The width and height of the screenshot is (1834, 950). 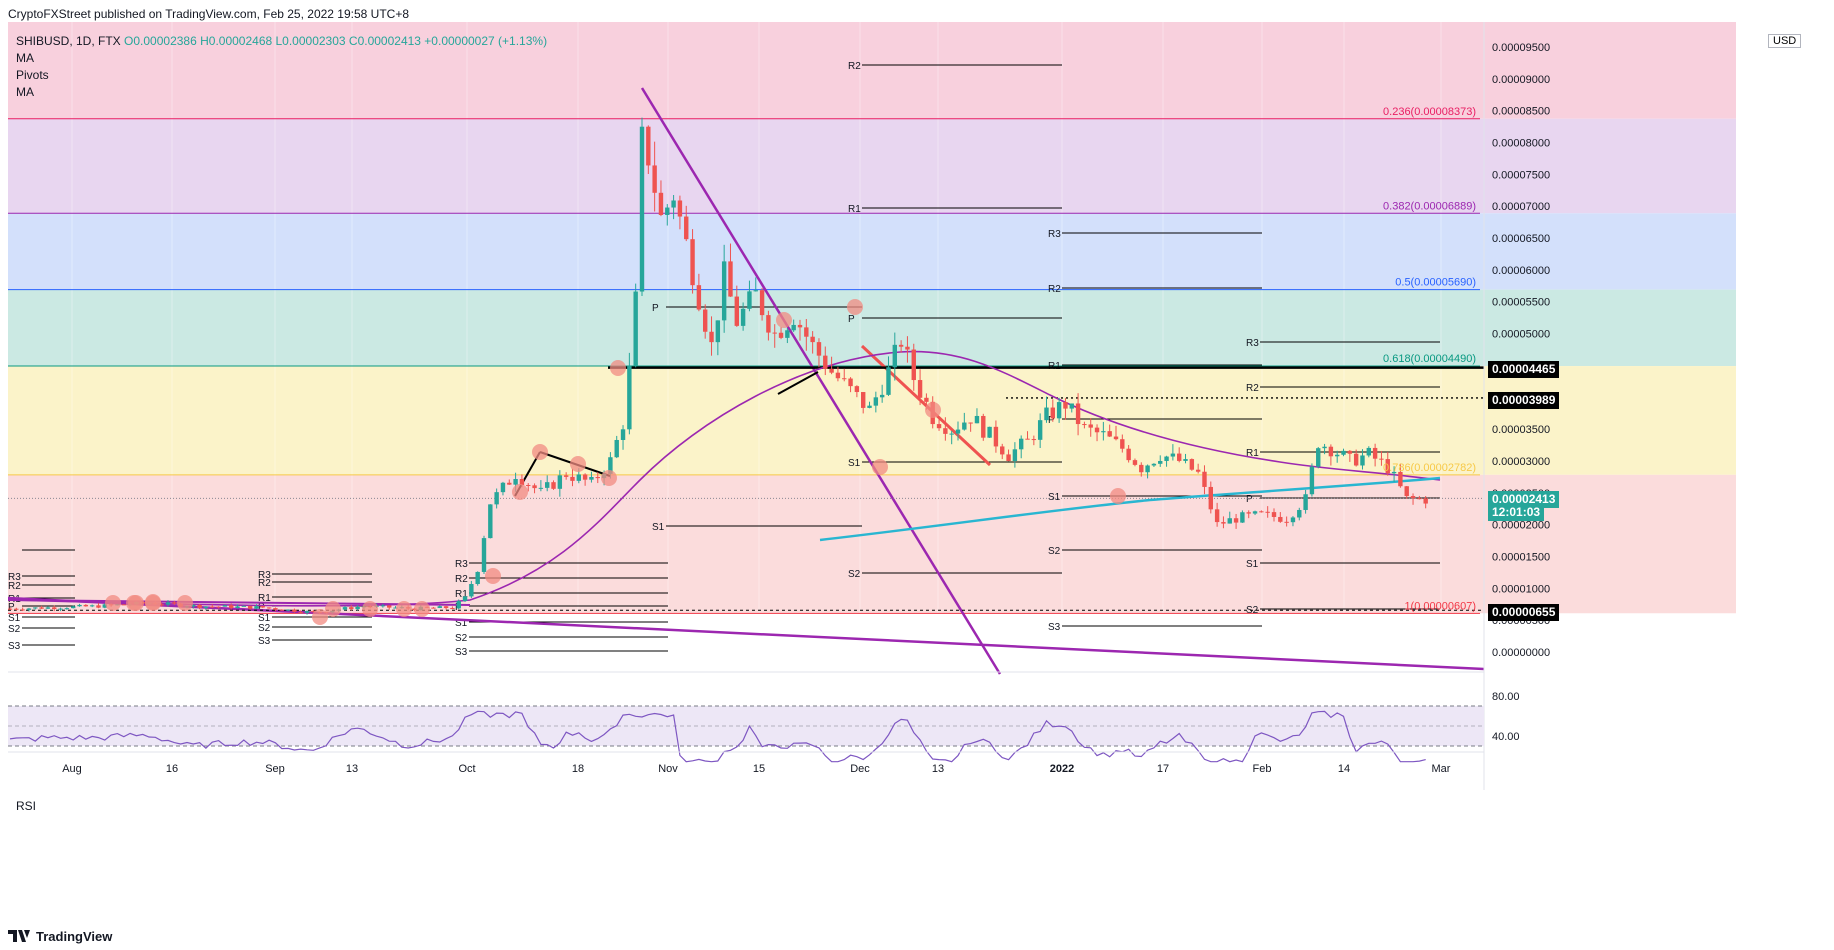 I want to click on legend-indicator-pivots: Pivots, so click(x=32, y=75).